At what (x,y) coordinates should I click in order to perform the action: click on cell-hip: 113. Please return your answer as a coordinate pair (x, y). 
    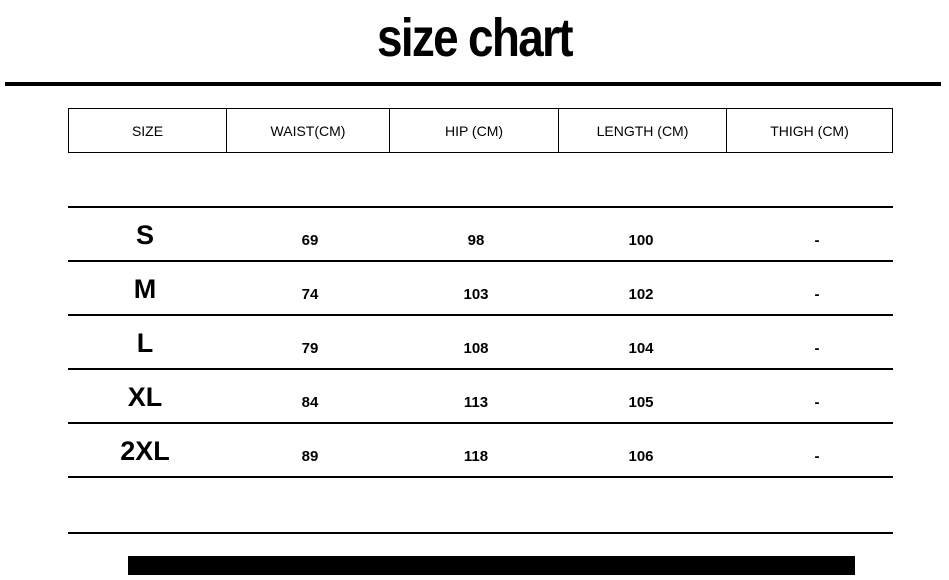
    Looking at the image, I should click on (476, 402).